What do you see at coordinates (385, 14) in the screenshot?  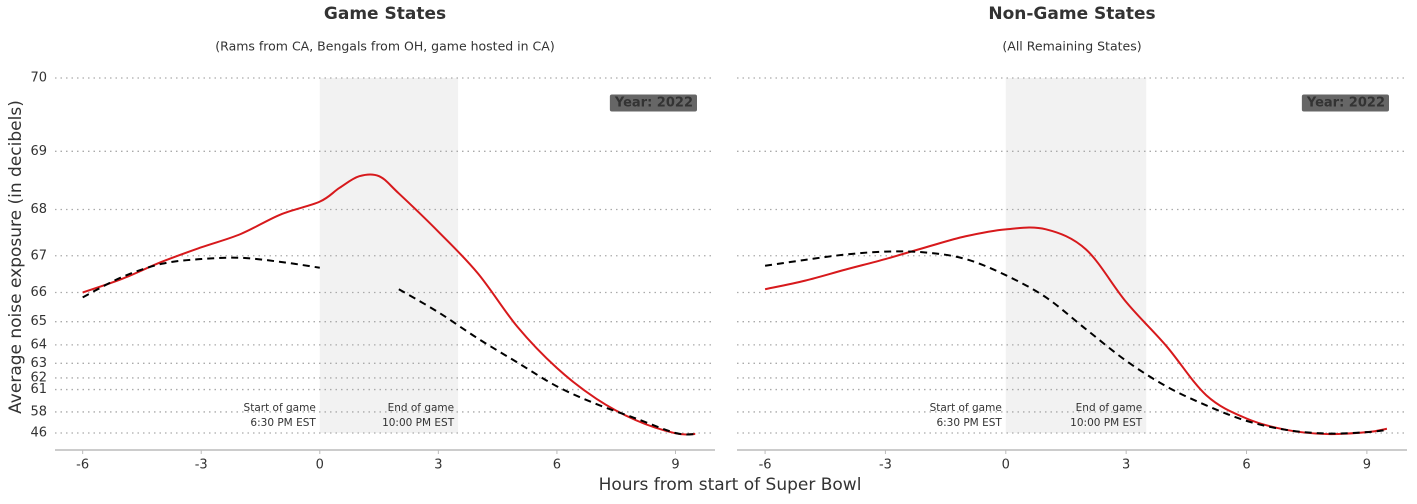 I see `chart-title: Game States` at bounding box center [385, 14].